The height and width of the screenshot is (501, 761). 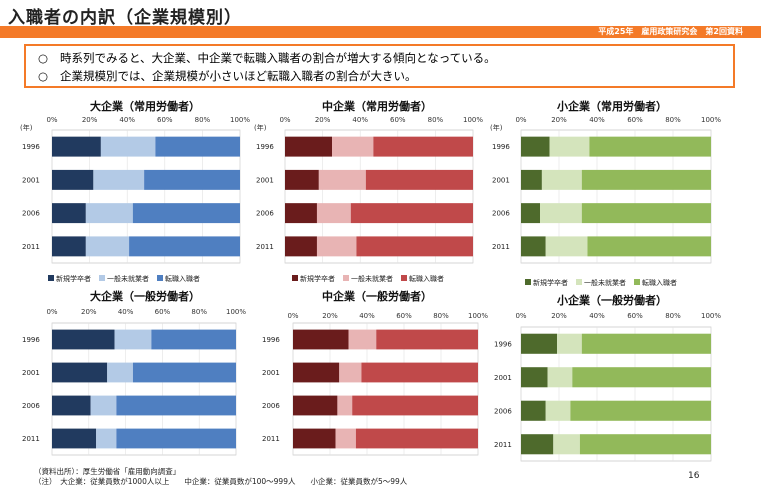 What do you see at coordinates (377, 296) in the screenshot?
I see `chart-title: 中企業（一般労働者）` at bounding box center [377, 296].